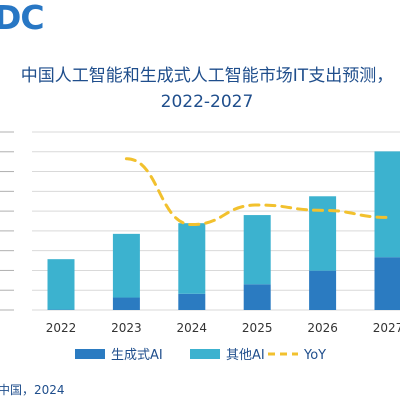 Image resolution: width=400 pixels, height=400 pixels. I want to click on bar-other-ai-2026, so click(323, 233).